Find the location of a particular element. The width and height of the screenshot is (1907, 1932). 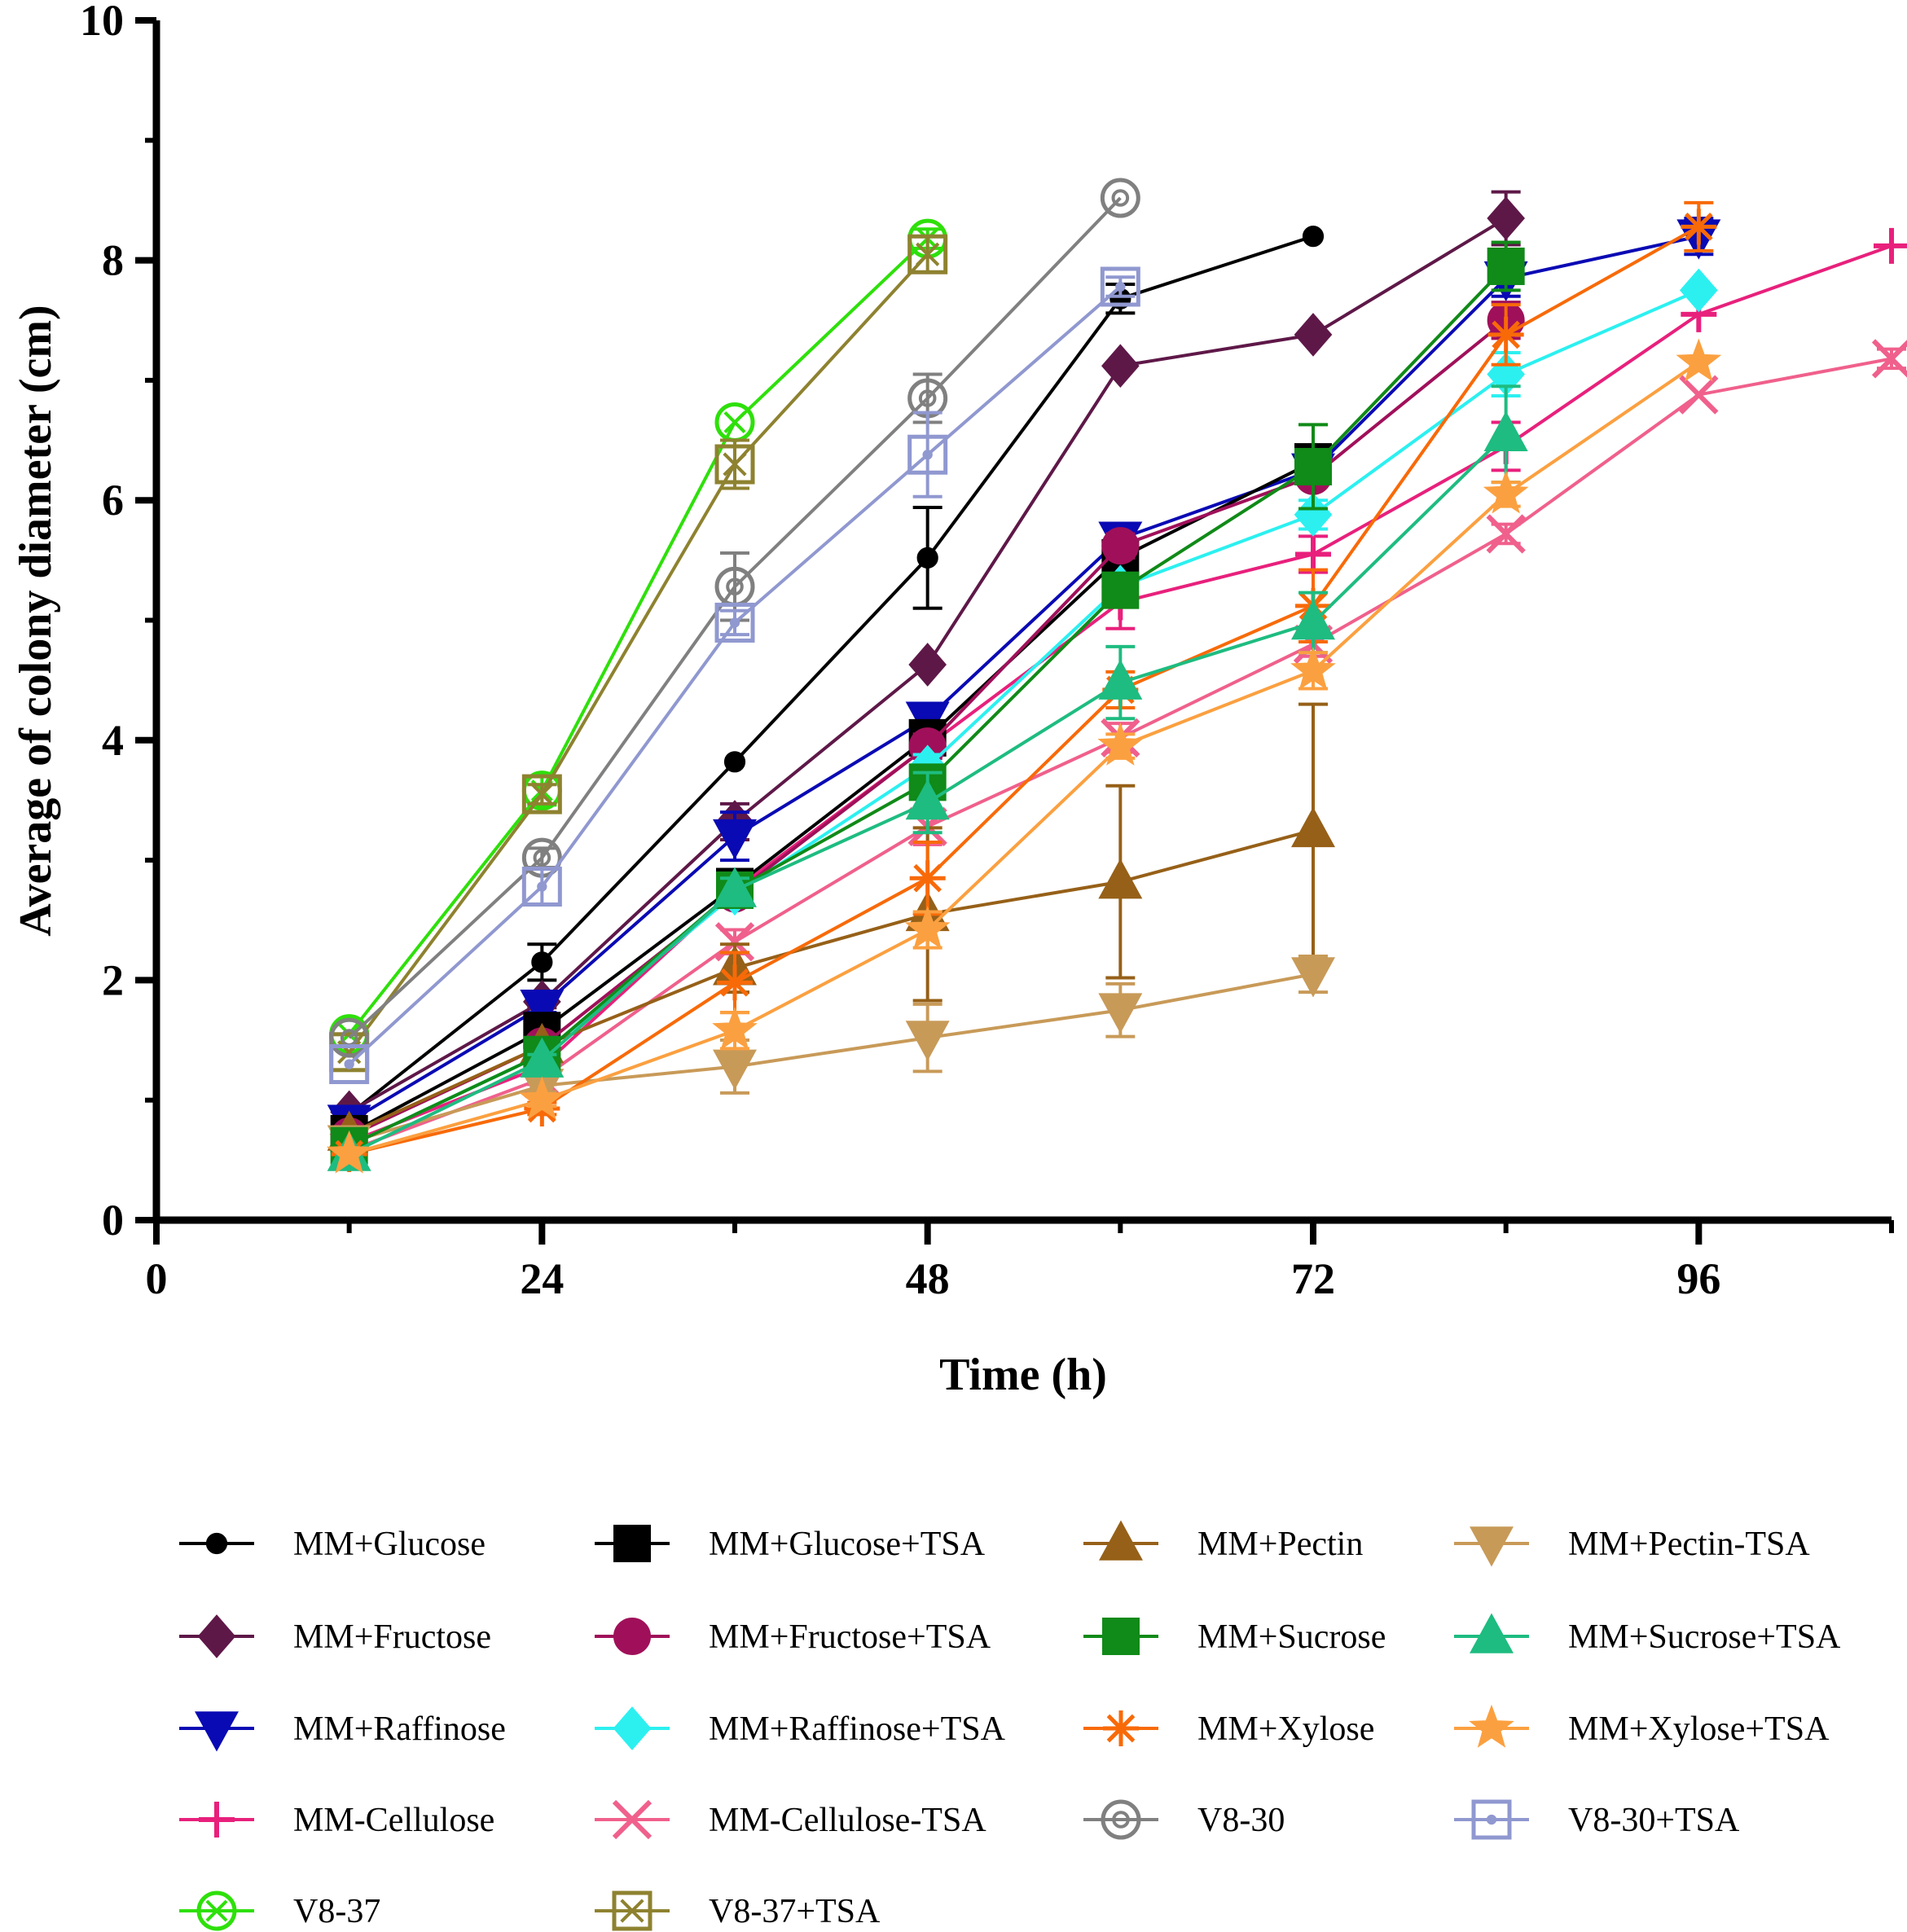

legend-label: V8-30+TSA is located at coordinates (1654, 1821).